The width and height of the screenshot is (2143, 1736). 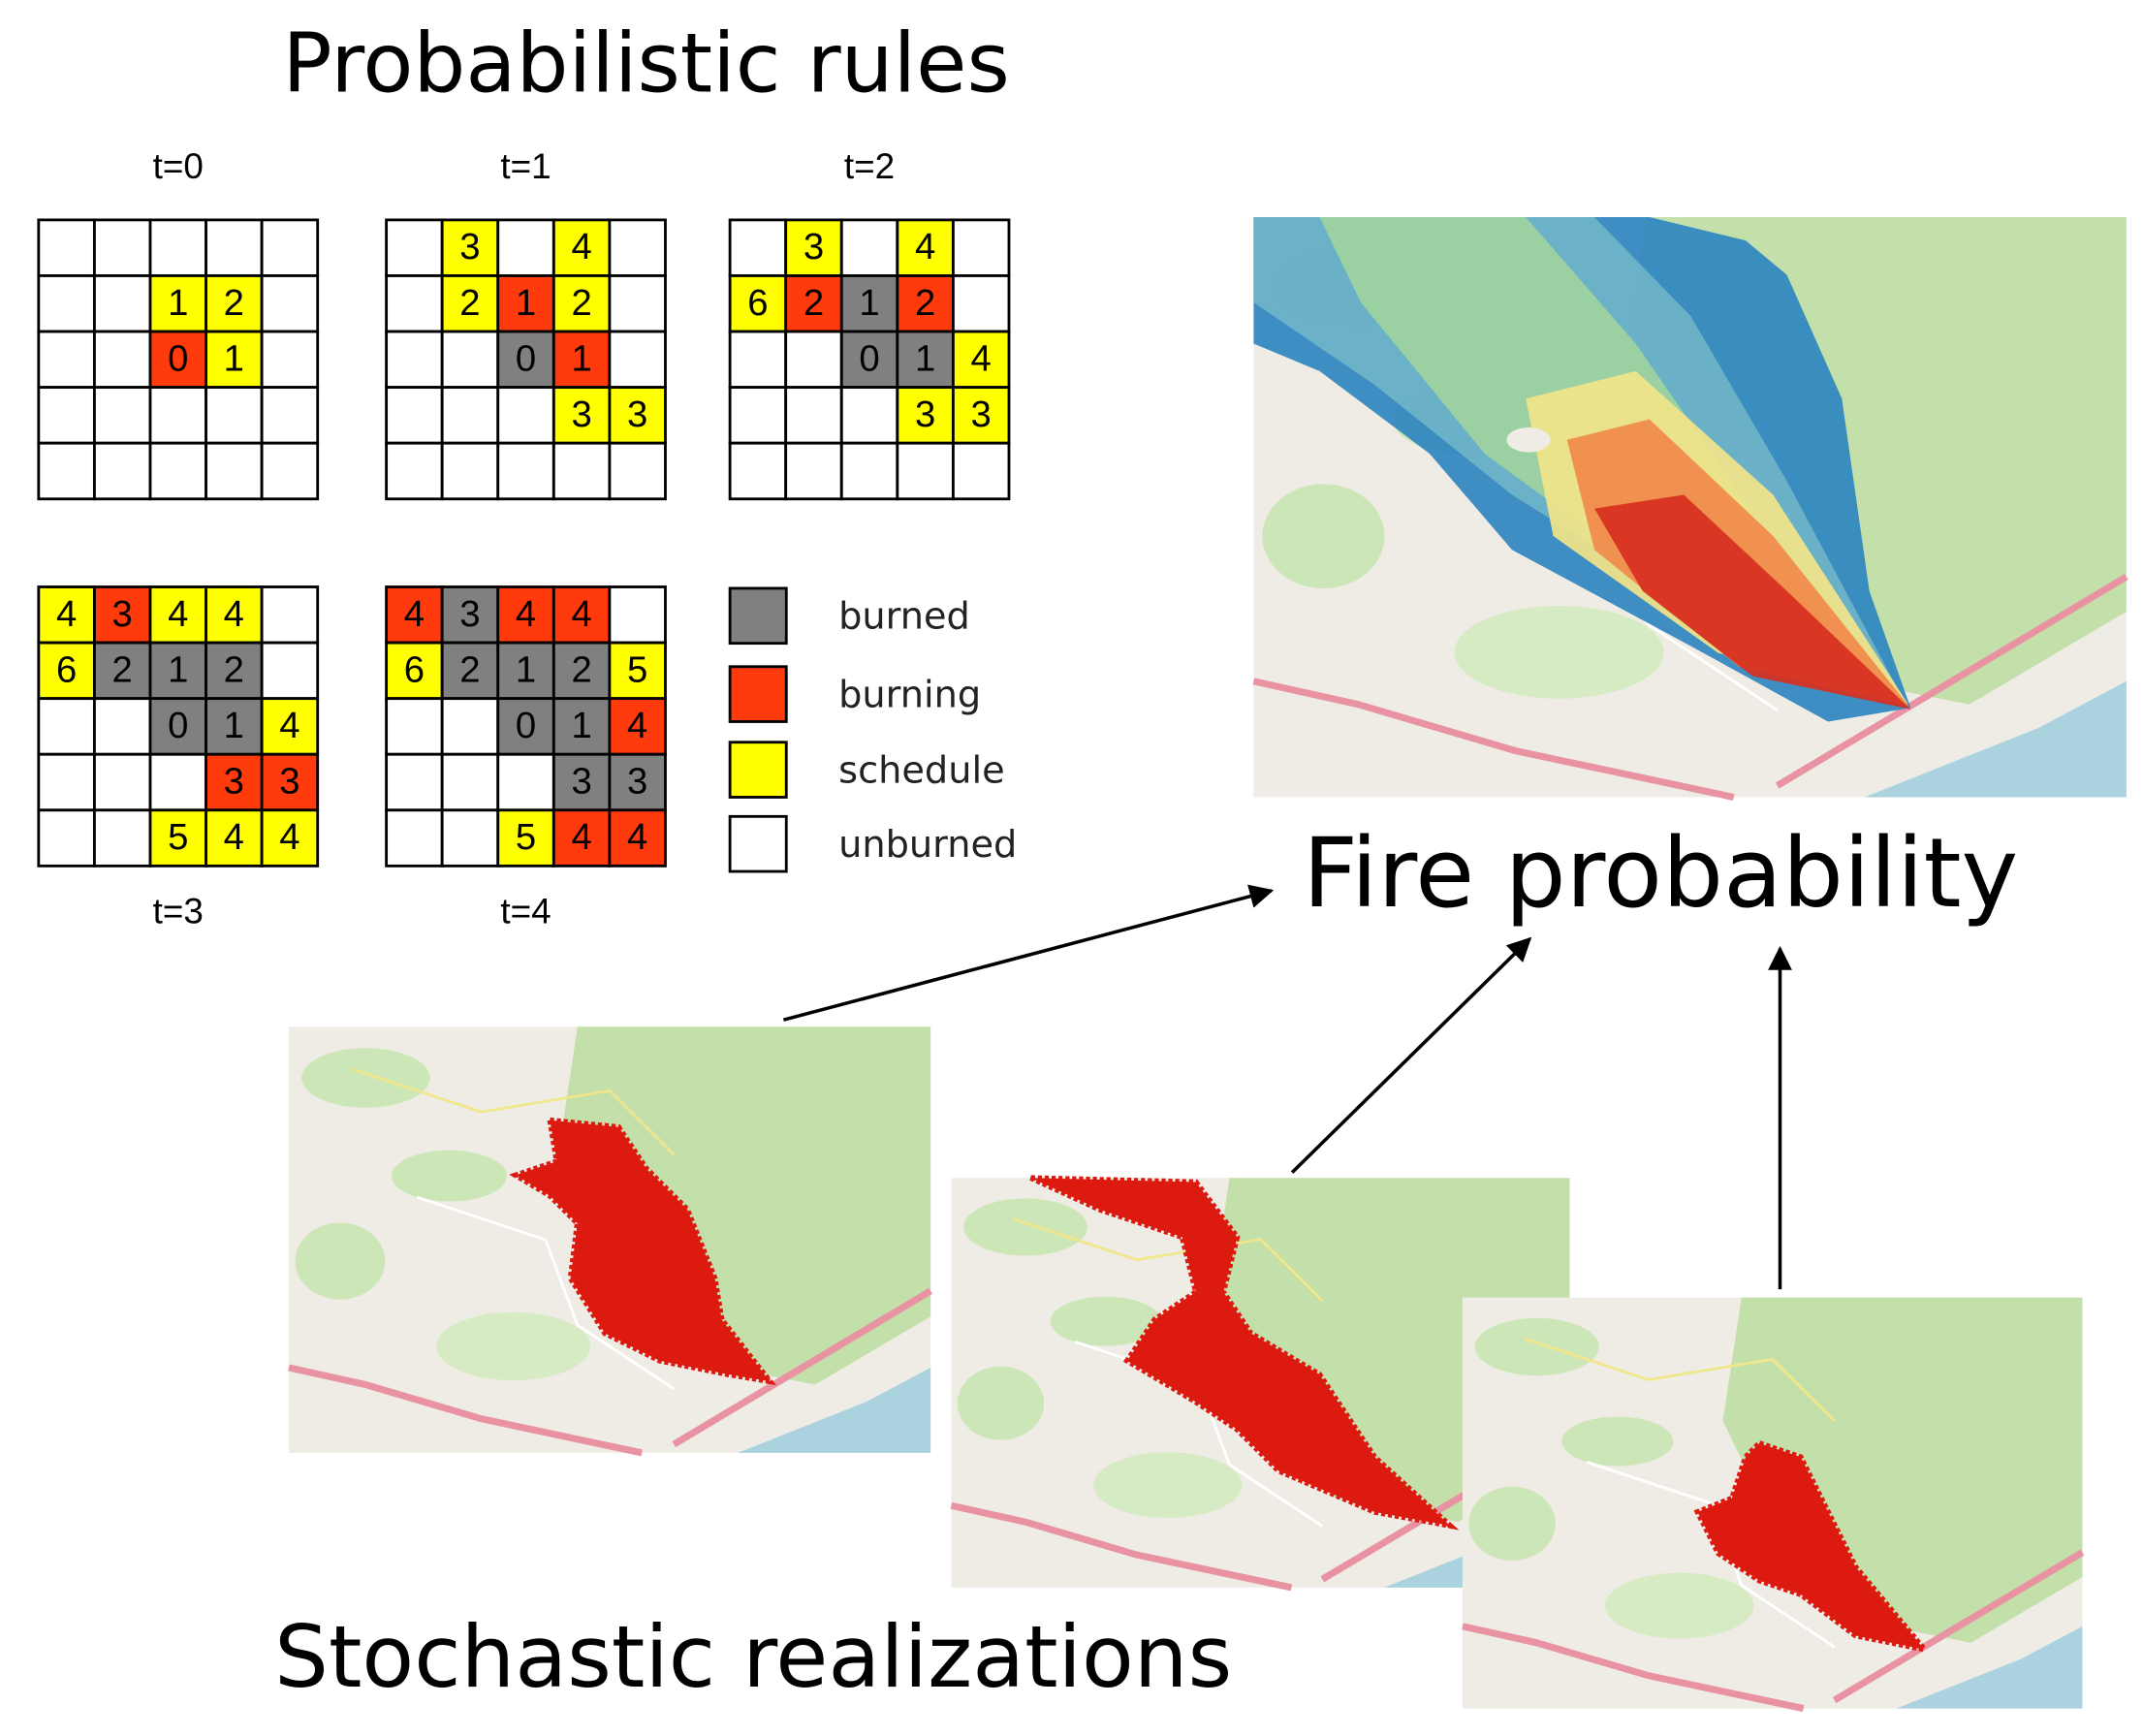 What do you see at coordinates (525, 911) in the screenshot?
I see `grid-label: t=4` at bounding box center [525, 911].